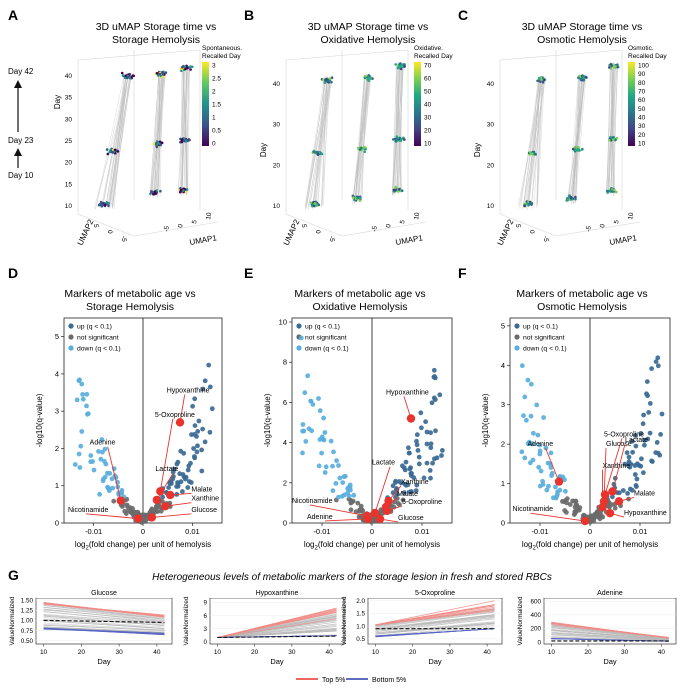 This screenshot has height=700, width=684. I want to click on facet-title: Glucose, so click(104, 593).